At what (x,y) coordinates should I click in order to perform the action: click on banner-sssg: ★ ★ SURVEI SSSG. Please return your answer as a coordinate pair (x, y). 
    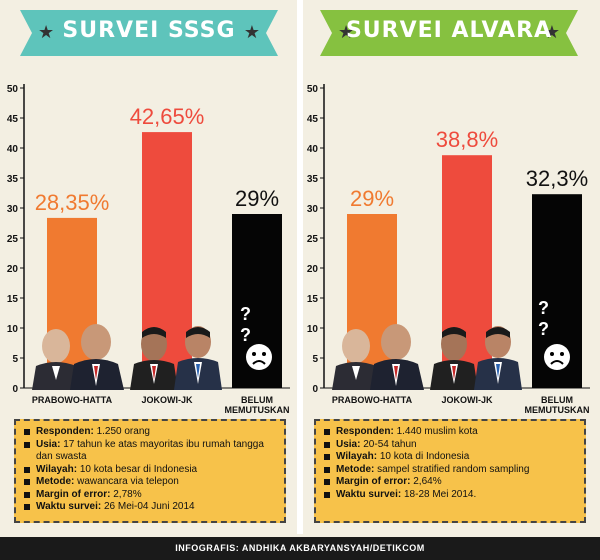
    Looking at the image, I should click on (149, 33).